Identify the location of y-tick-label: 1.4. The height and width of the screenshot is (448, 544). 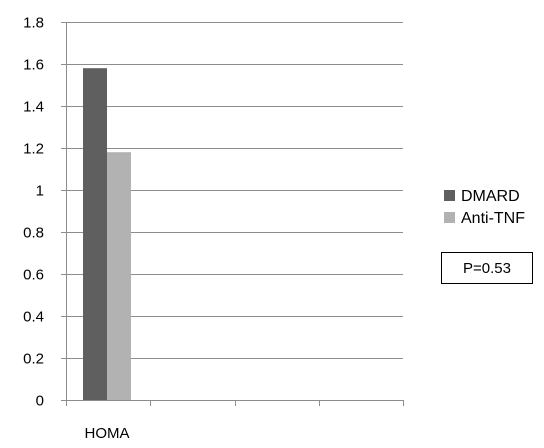
(33, 107).